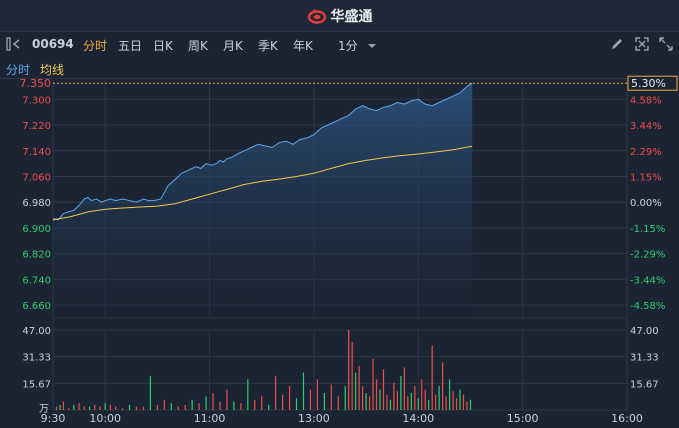  What do you see at coordinates (617, 45) in the screenshot?
I see `pencil-icon` at bounding box center [617, 45].